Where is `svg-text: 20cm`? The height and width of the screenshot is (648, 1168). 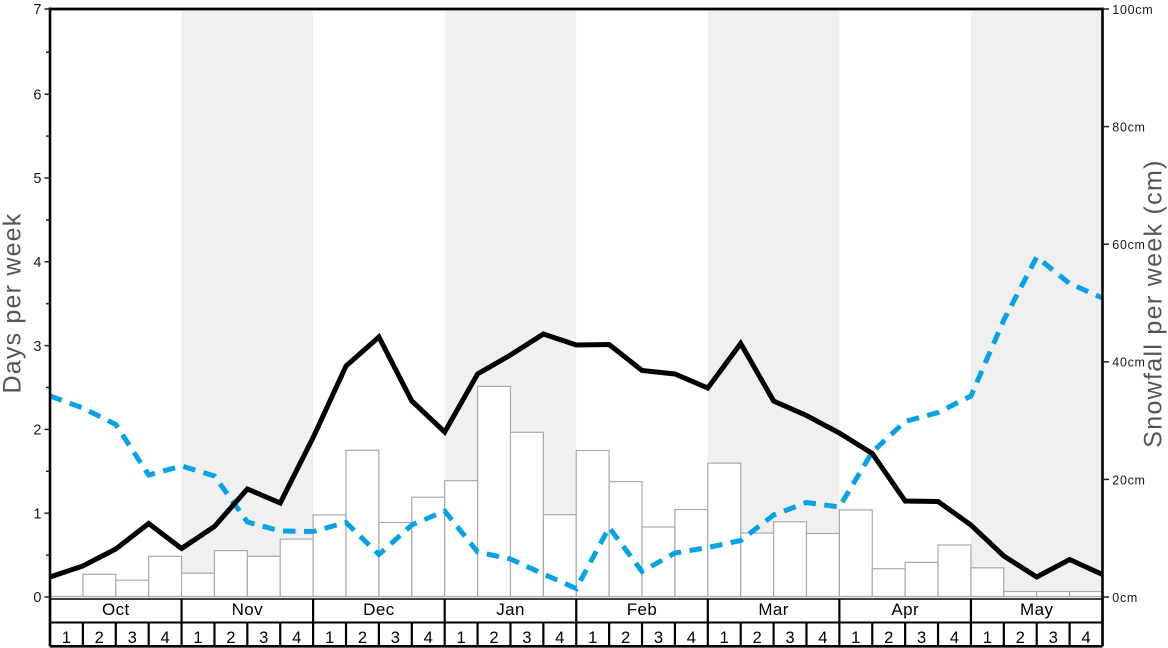
svg-text: 20cm is located at coordinates (1128, 480).